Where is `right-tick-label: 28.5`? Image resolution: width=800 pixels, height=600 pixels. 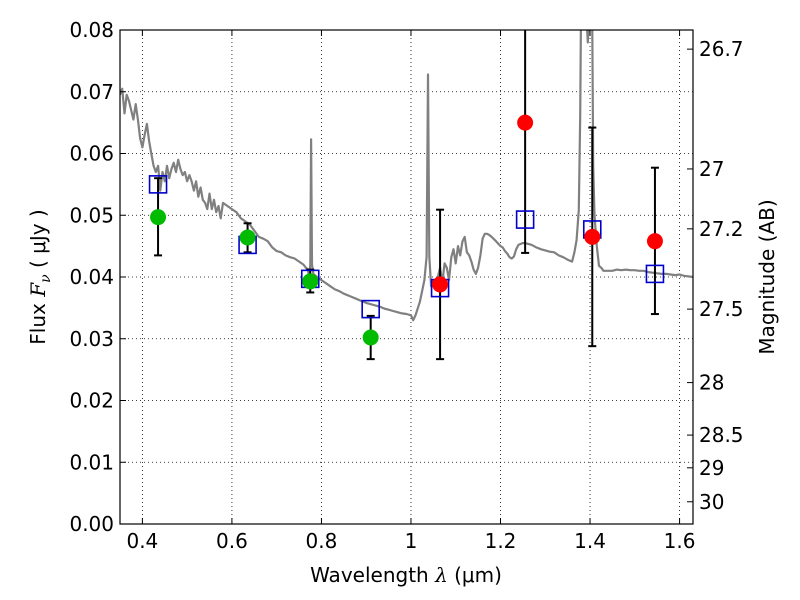 right-tick-label: 28.5 is located at coordinates (721, 435).